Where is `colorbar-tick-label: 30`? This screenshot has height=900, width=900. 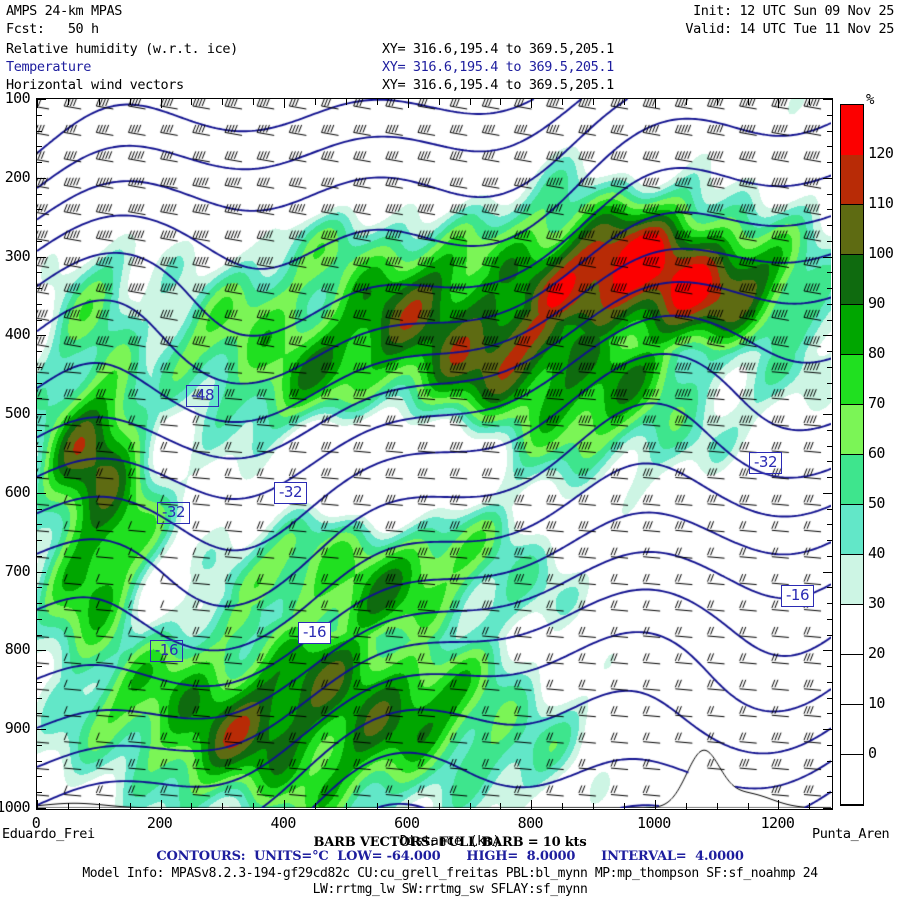
colorbar-tick-label: 30 is located at coordinates (876, 603).